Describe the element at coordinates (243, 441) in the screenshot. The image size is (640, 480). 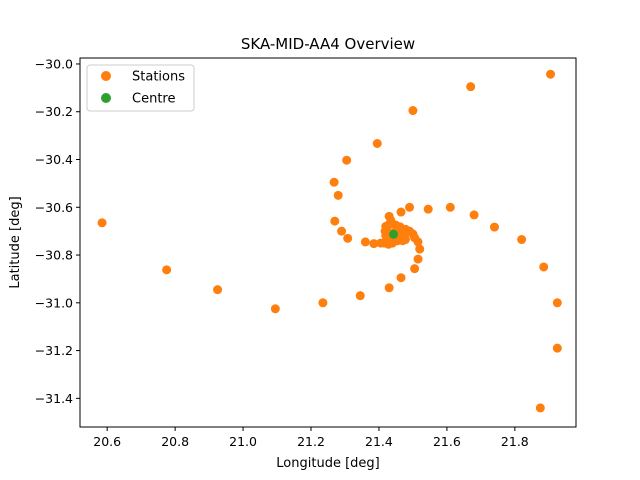
I see `x-tick-label: 21.0` at that location.